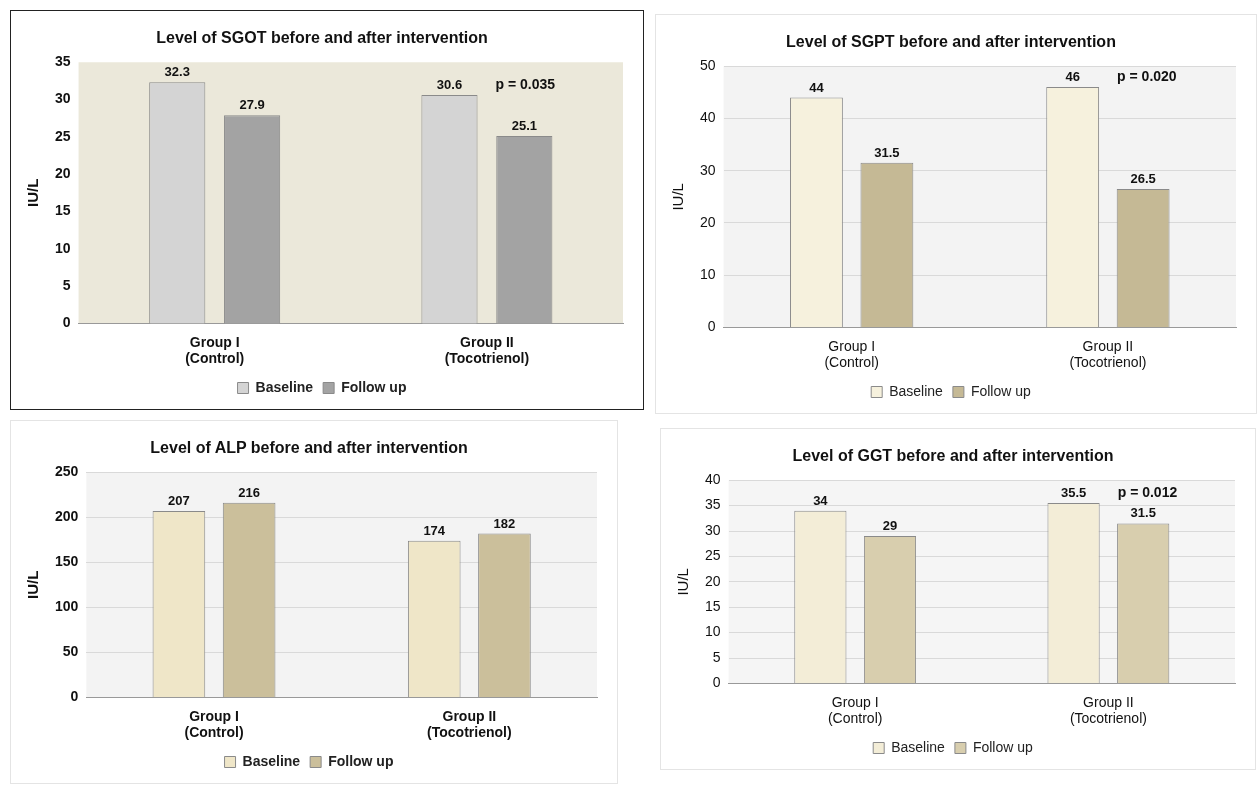 Image resolution: width=1258 pixels, height=785 pixels. What do you see at coordinates (67, 471) in the screenshot?
I see `y-tick-label: 250` at bounding box center [67, 471].